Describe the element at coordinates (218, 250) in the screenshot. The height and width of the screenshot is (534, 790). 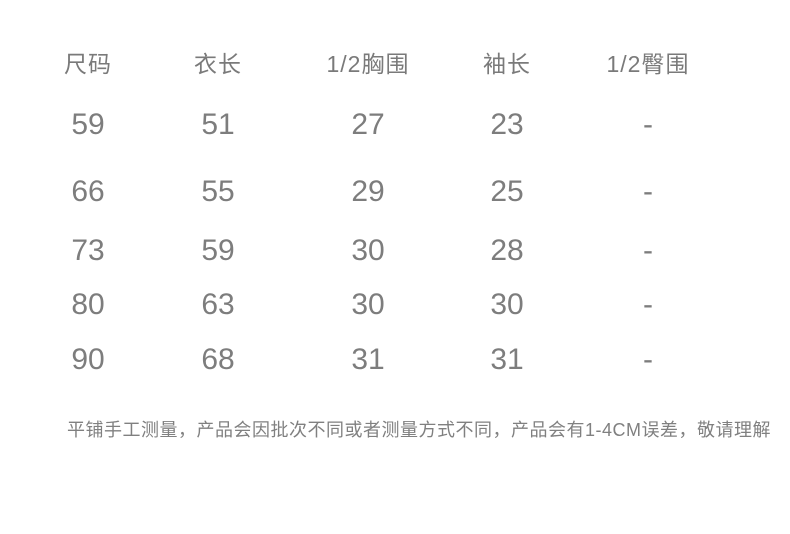
I see `table-cell-length: 59` at that location.